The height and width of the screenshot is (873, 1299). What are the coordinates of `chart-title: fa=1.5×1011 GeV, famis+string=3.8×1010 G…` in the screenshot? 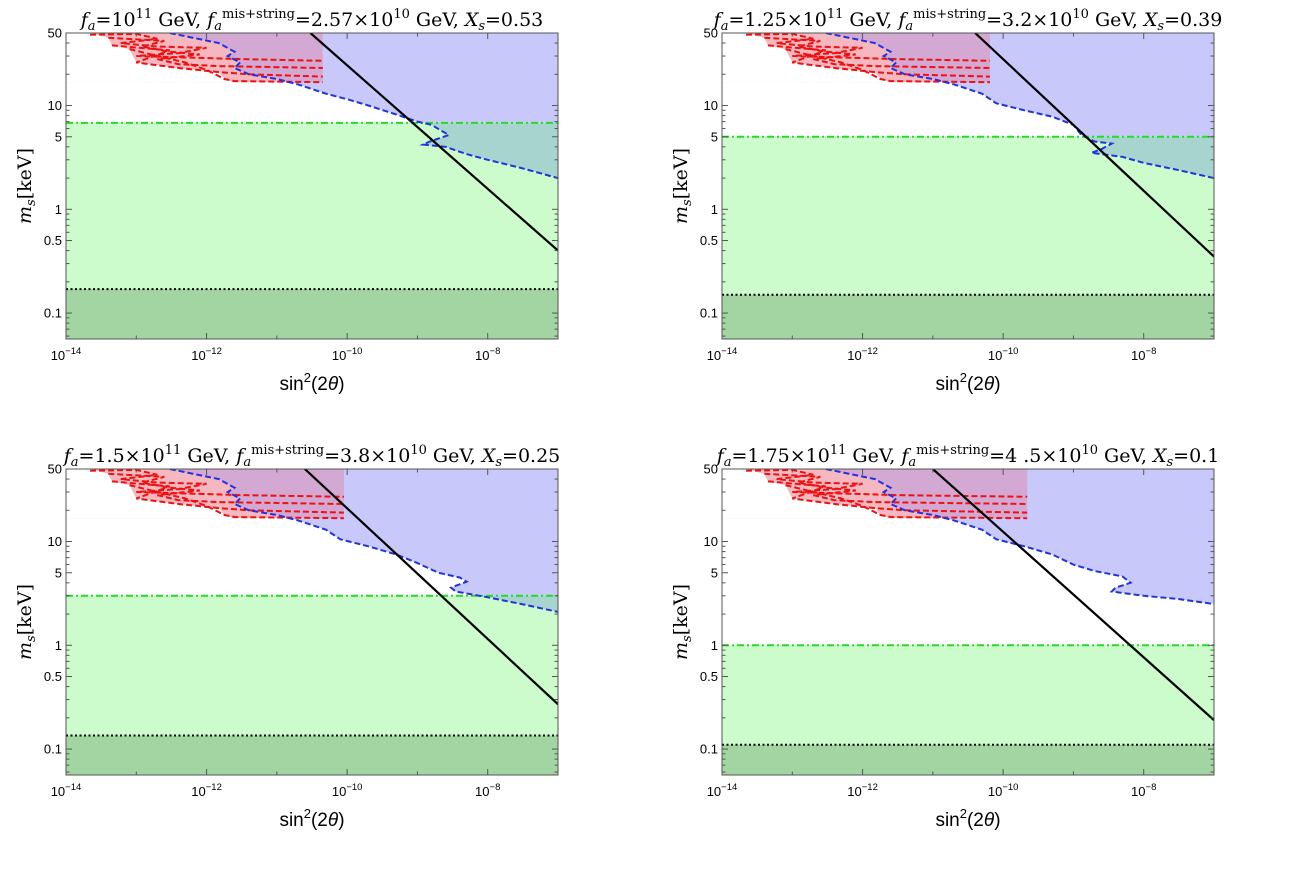 It's located at (311, 456).